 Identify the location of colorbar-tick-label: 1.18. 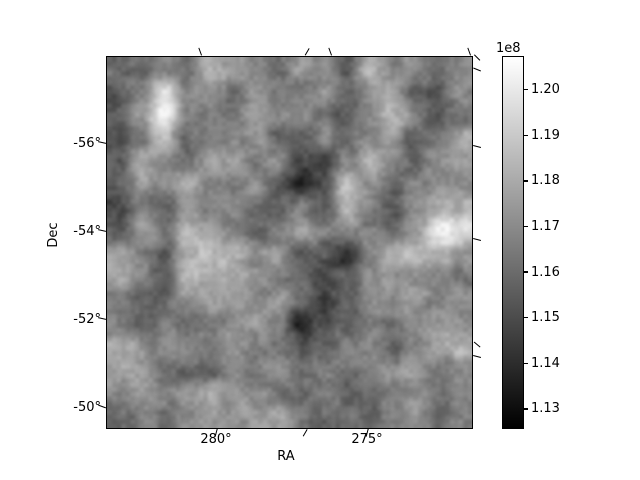
(545, 181).